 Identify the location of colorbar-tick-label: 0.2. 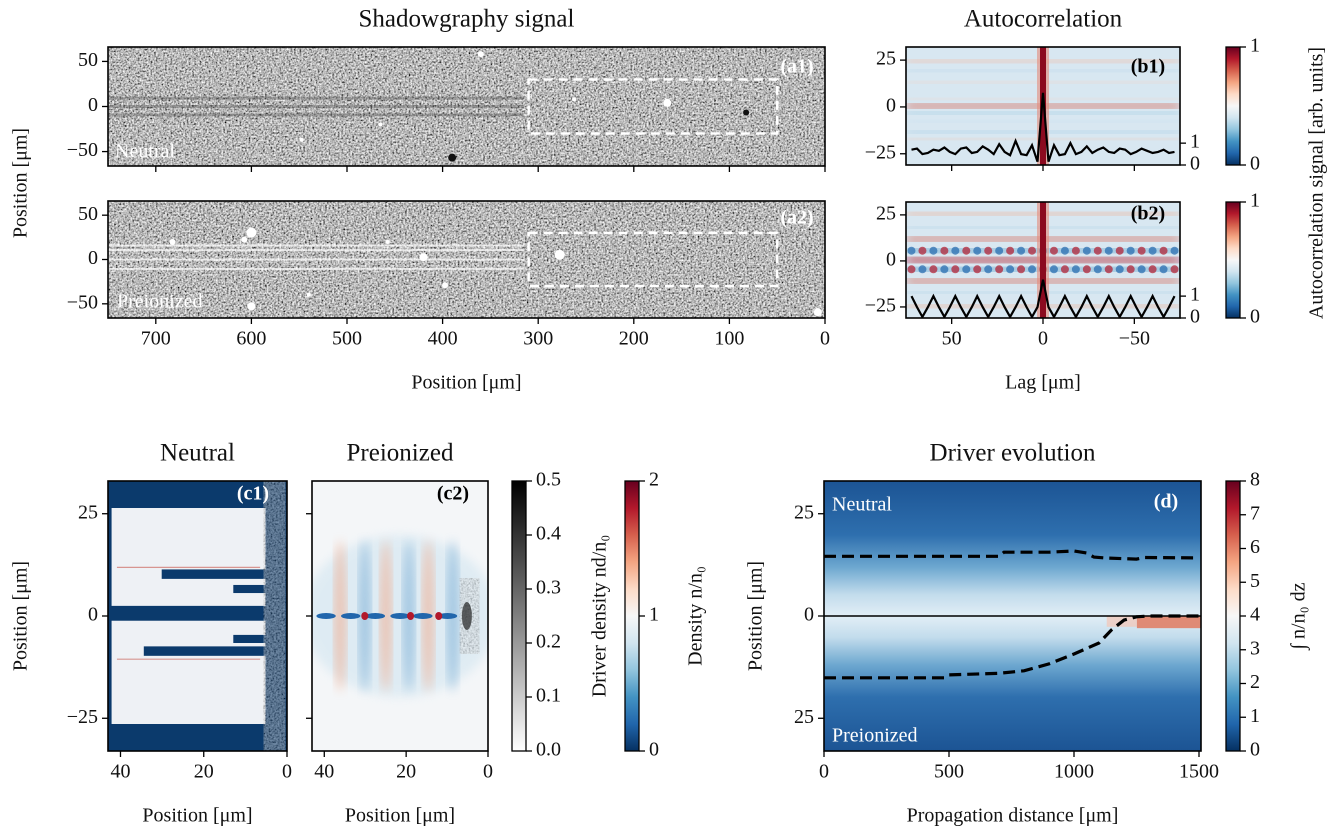
(548, 642).